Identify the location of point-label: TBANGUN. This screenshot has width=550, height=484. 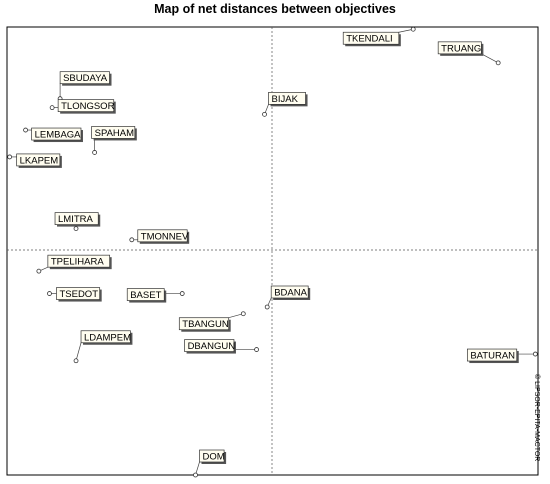
(205, 324).